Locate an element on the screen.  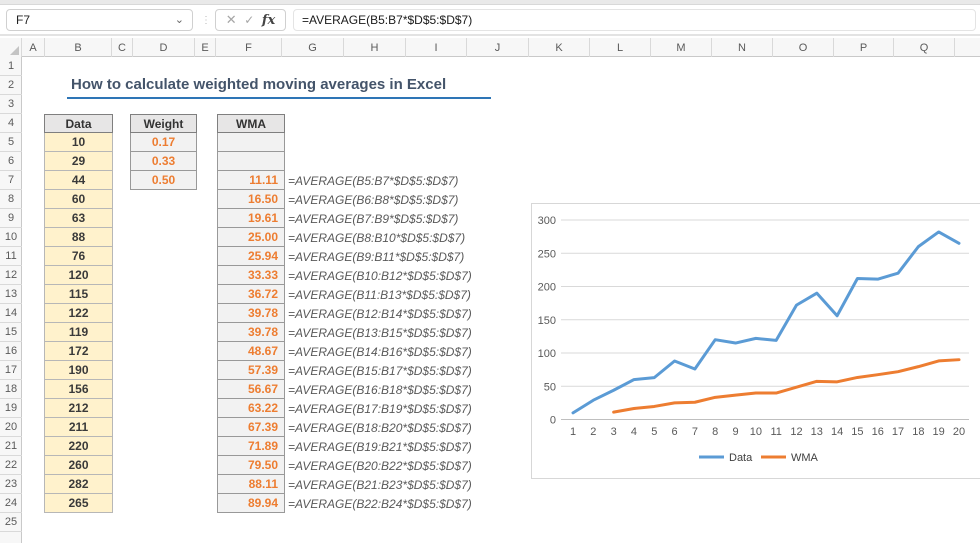
column-header-clipped is located at coordinates (967, 47).